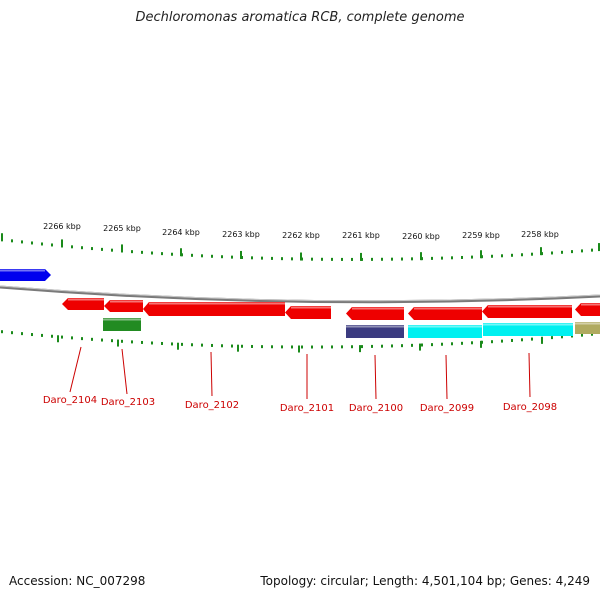 This screenshot has width=600, height=600. What do you see at coordinates (481, 235) in the screenshot?
I see `scale-label: 2259 kbp` at bounding box center [481, 235].